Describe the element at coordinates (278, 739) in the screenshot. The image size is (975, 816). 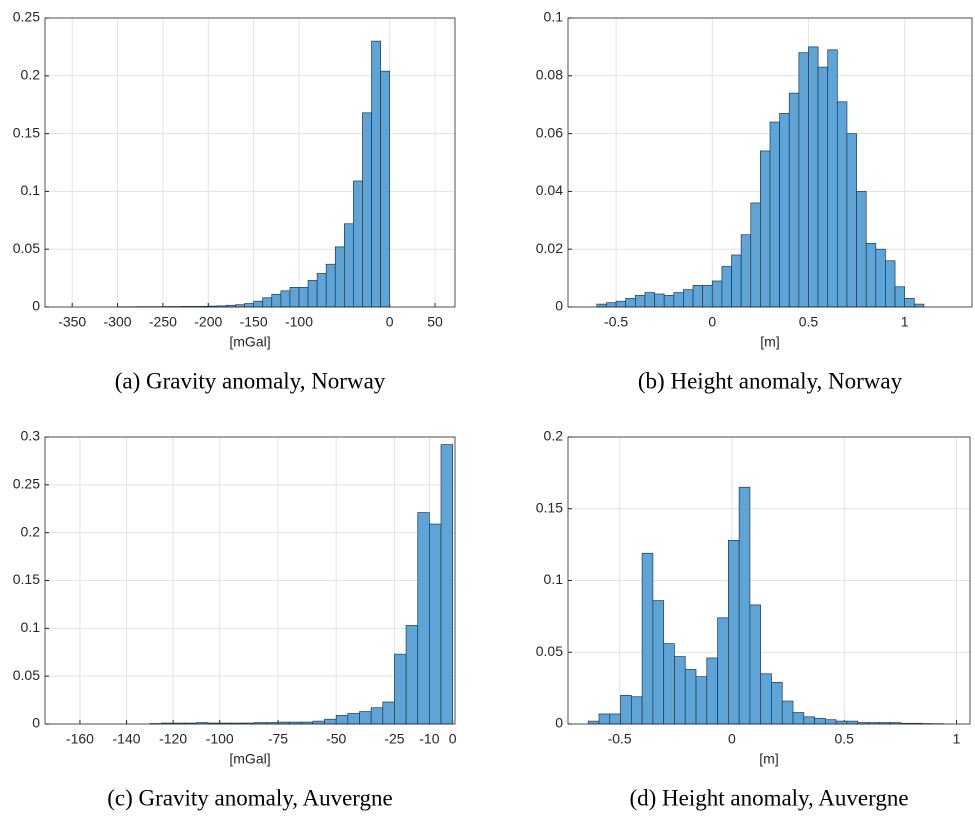
I see `x-tick-label: -75` at that location.